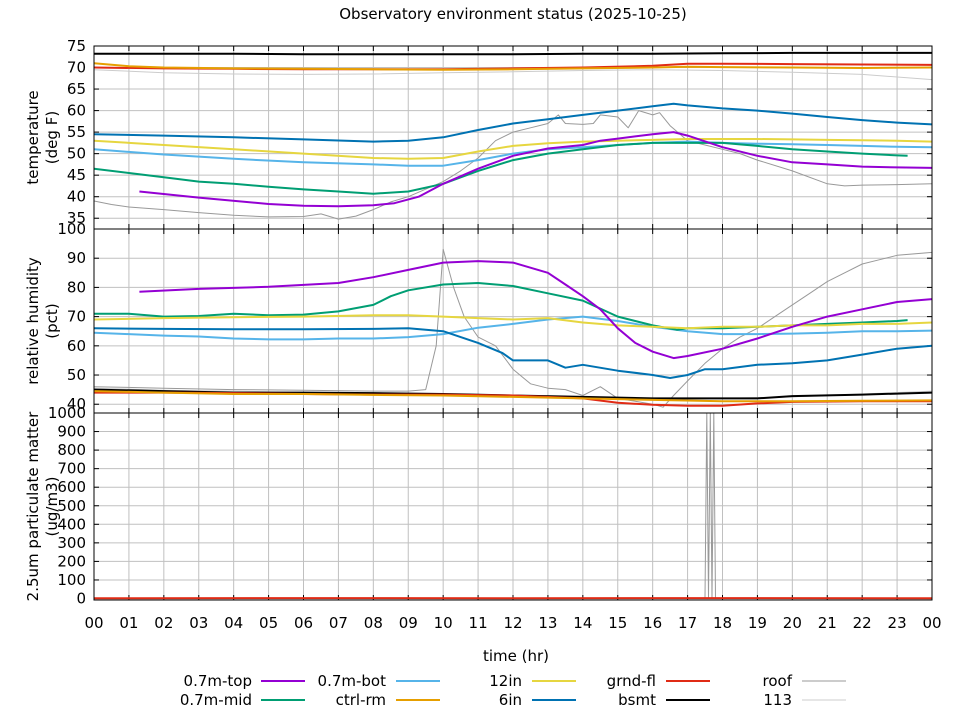 The height and width of the screenshot is (724, 960). I want to click on y-tick-label: 200, so click(71, 561).